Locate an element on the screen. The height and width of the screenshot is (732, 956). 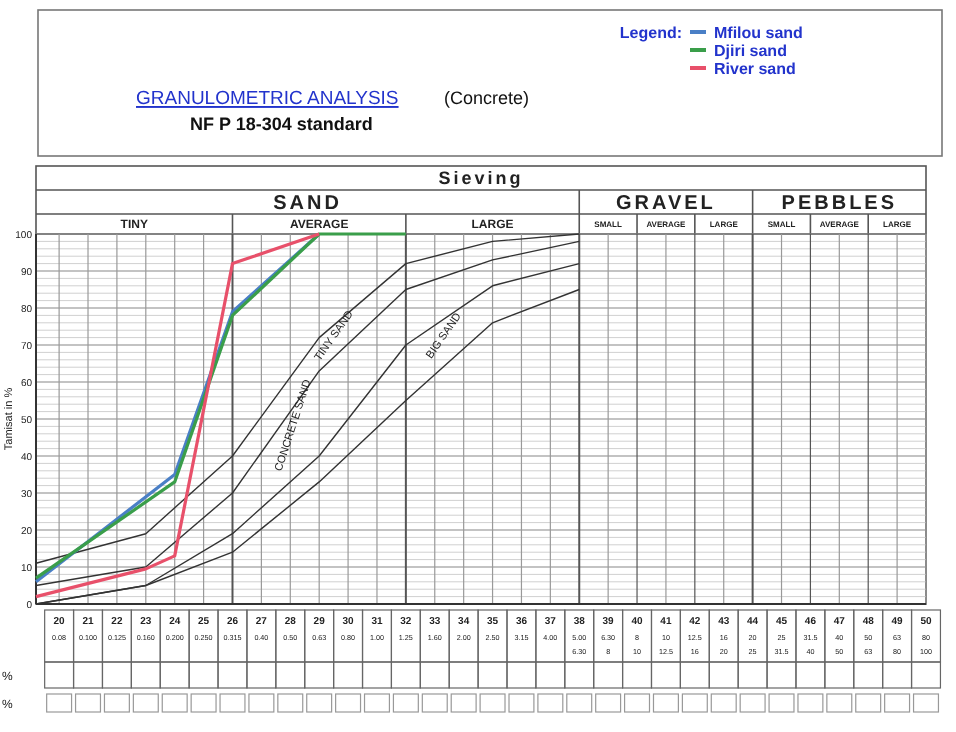
legend-label: Djiri sand is located at coordinates (751, 51).